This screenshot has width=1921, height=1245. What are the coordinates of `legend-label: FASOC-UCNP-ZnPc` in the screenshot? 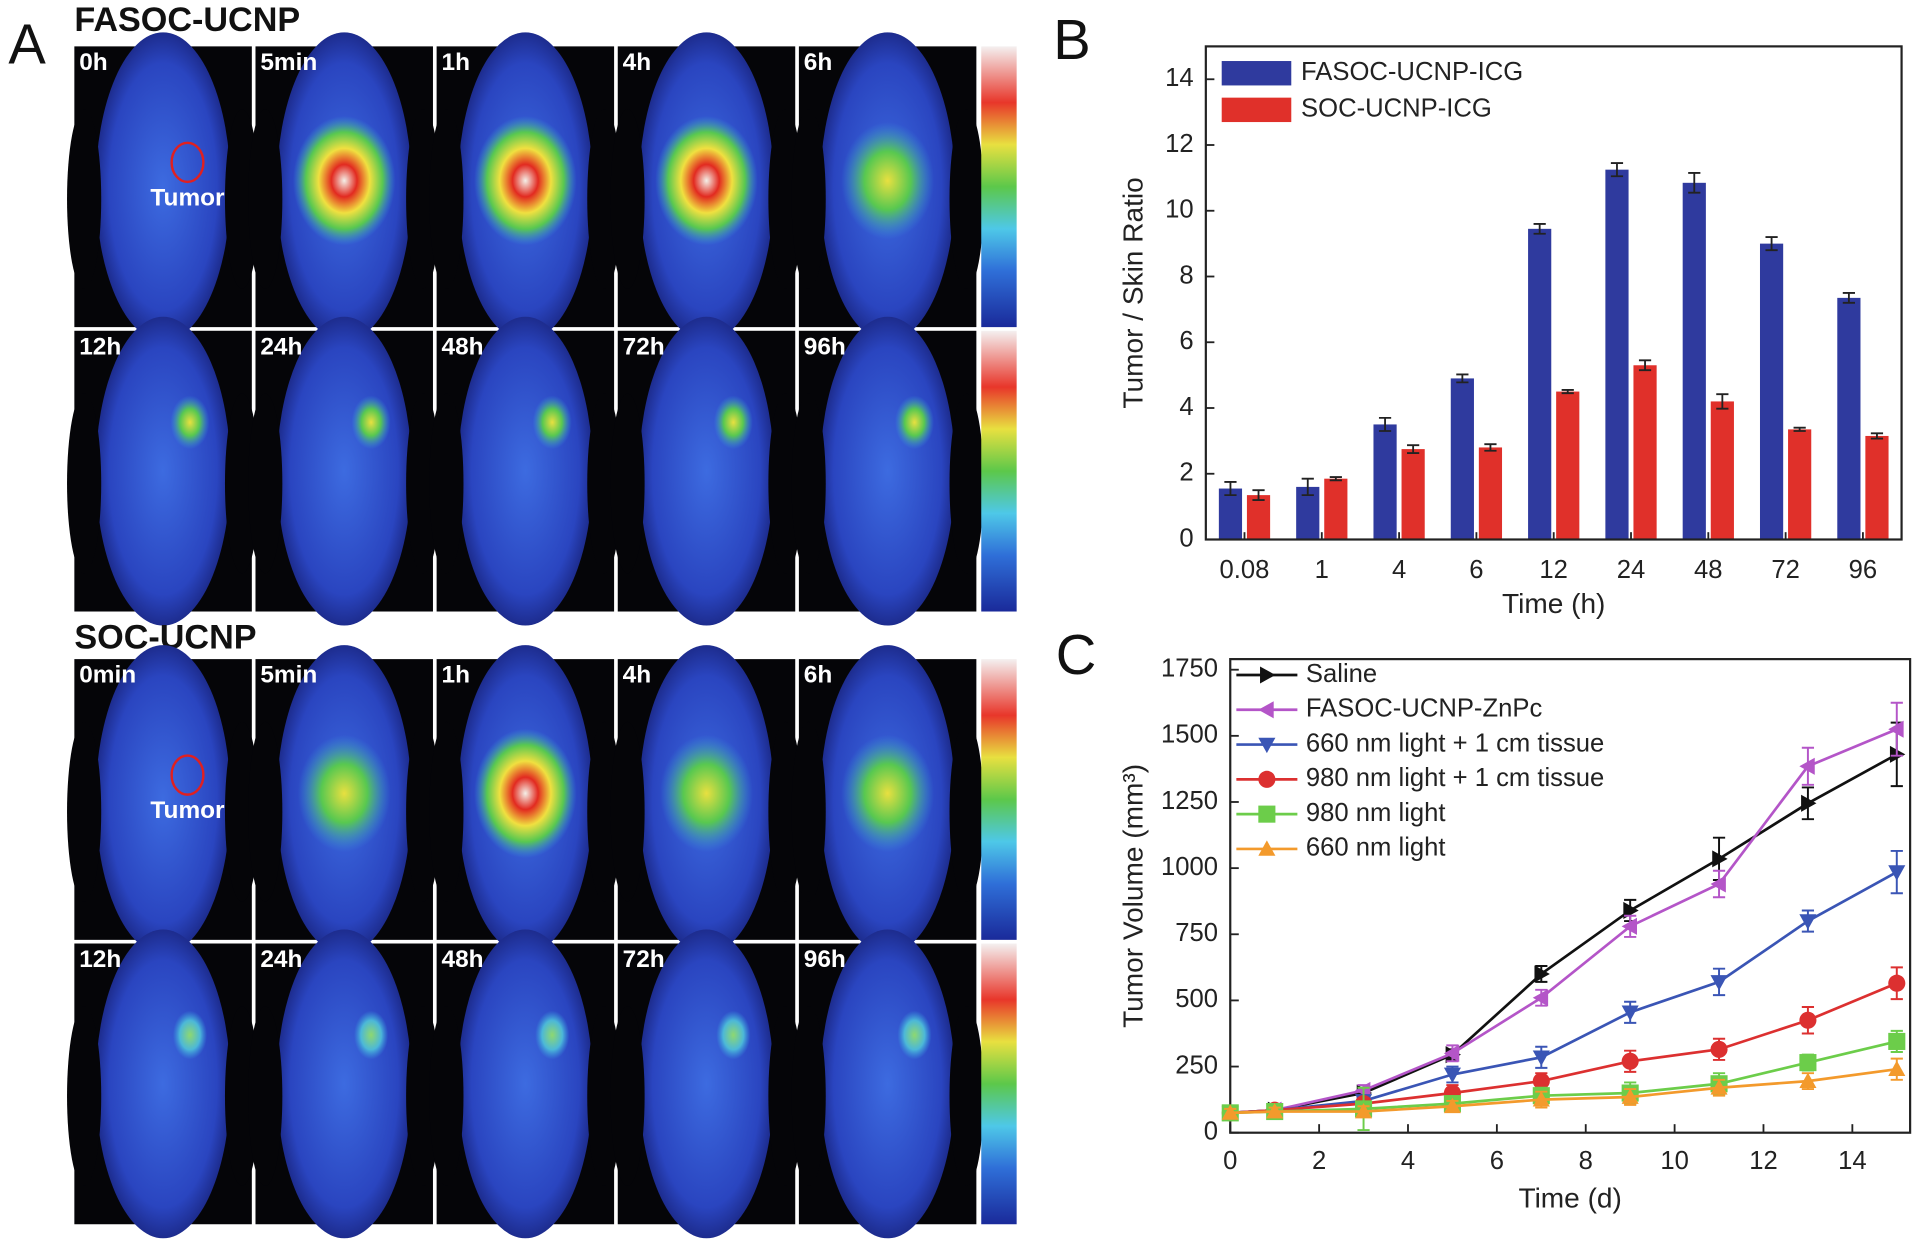 It's located at (1424, 709).